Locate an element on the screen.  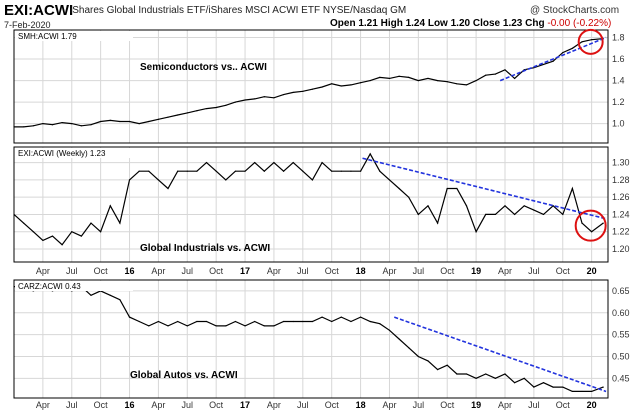
open-value: 1.21 is located at coordinates (368, 23).